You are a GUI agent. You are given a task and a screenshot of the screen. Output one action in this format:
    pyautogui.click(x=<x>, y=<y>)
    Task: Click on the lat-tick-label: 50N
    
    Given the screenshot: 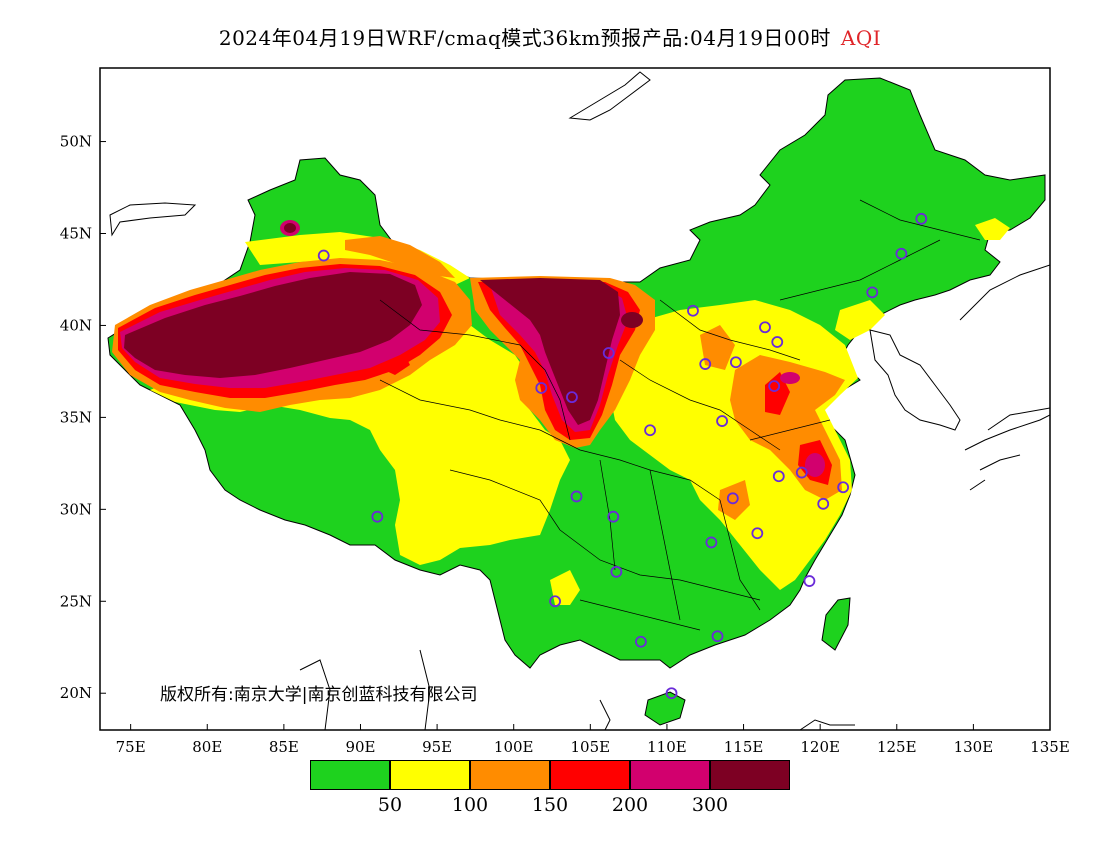 What is the action you would take?
    pyautogui.click(x=76, y=142)
    